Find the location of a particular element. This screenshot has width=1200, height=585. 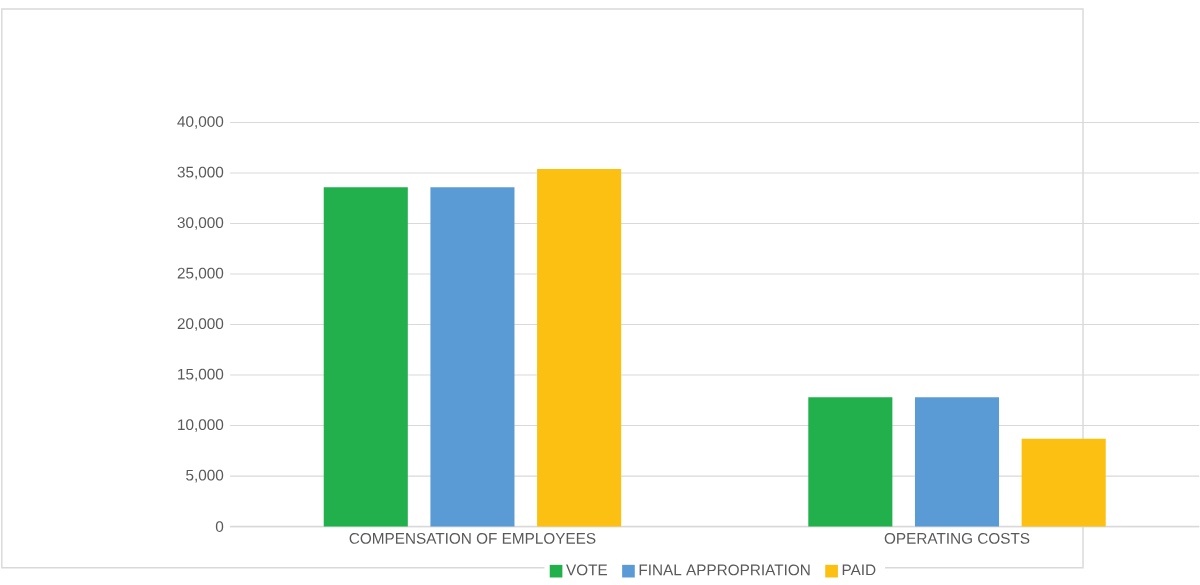

y-tick-label: 0 is located at coordinates (219, 526).